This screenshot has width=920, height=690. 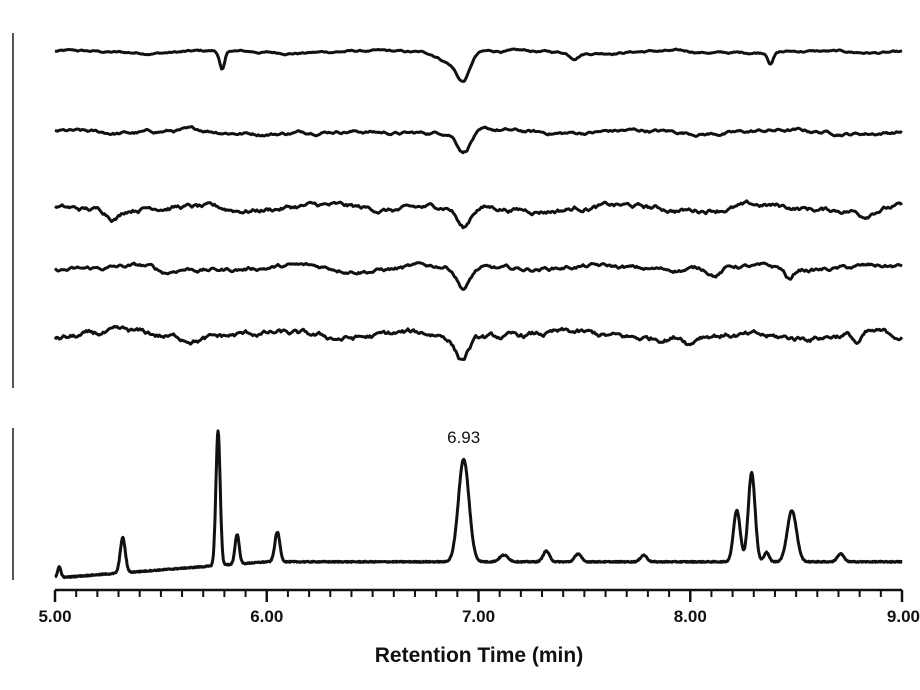 I want to click on x-axis-ticks: 5.00 6.00 7.00 8.00 9.00, so click(x=479, y=608).